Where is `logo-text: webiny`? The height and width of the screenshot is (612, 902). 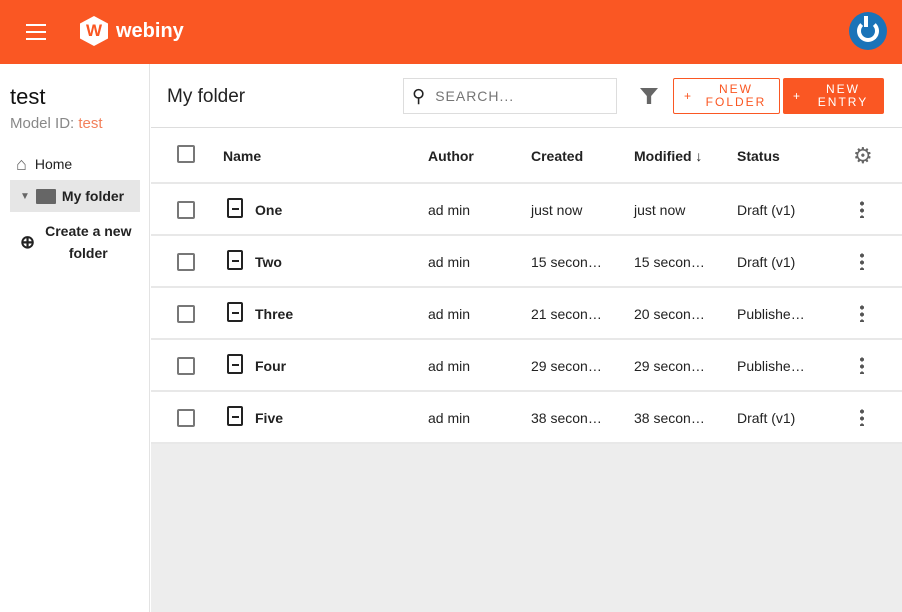
logo-text: webiny is located at coordinates (150, 30).